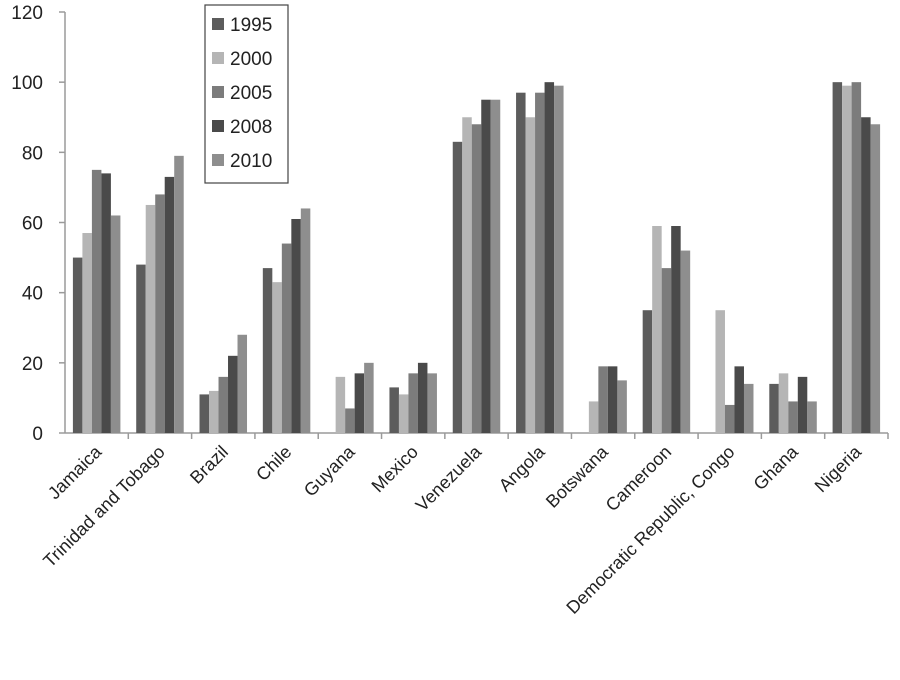 The image size is (900, 680). Describe the element at coordinates (115, 324) in the screenshot. I see `bar-2010-jamaica` at that location.